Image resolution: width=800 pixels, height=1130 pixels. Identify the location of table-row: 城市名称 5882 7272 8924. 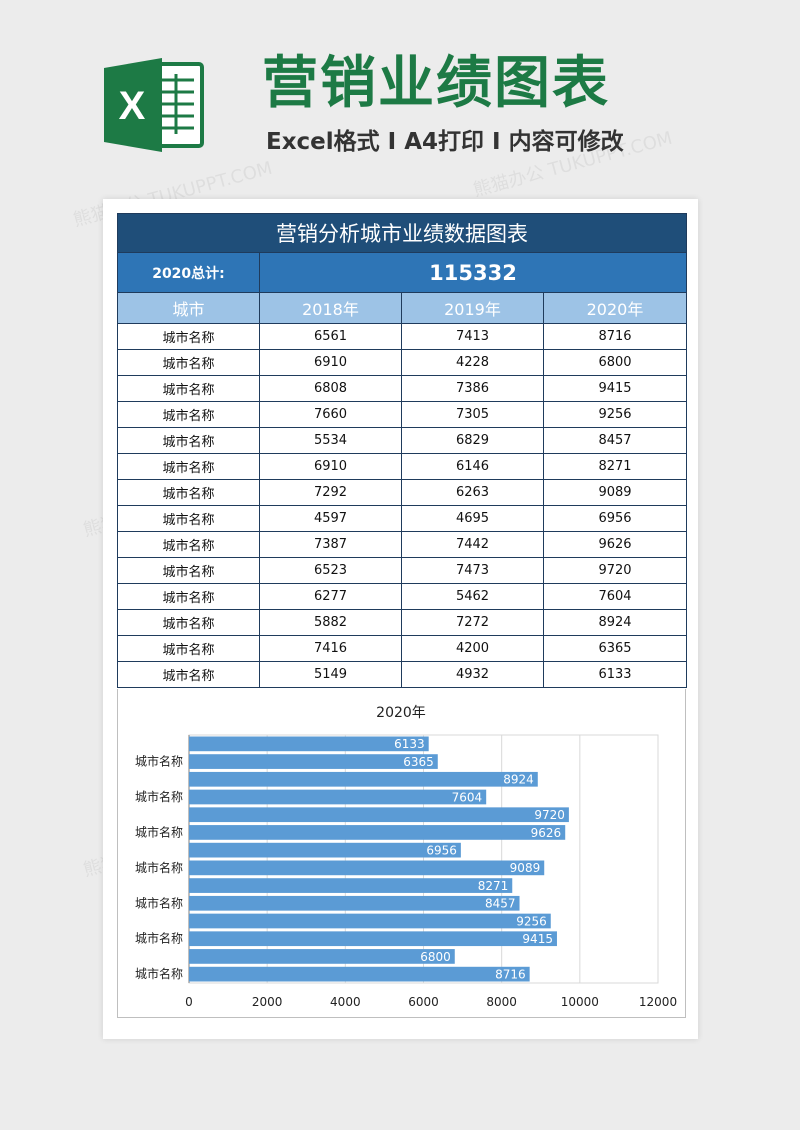
(402, 622).